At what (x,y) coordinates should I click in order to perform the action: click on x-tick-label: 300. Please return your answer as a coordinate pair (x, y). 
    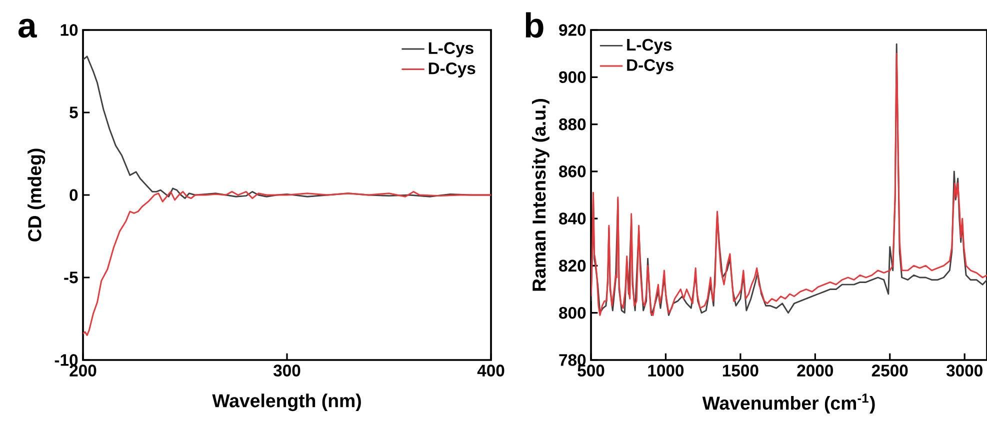
    Looking at the image, I should click on (286, 370).